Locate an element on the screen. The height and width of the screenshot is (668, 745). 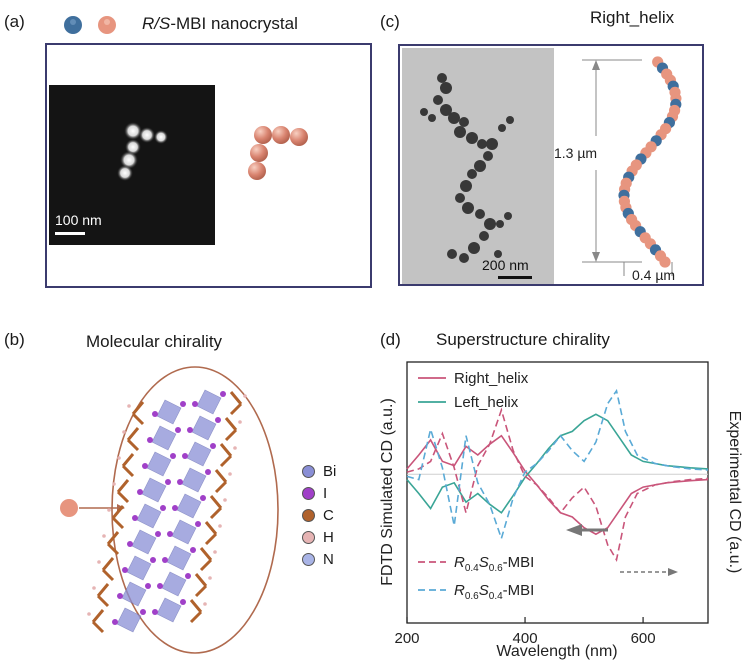
molecular-structure-figure is located at coordinates (169, 510).